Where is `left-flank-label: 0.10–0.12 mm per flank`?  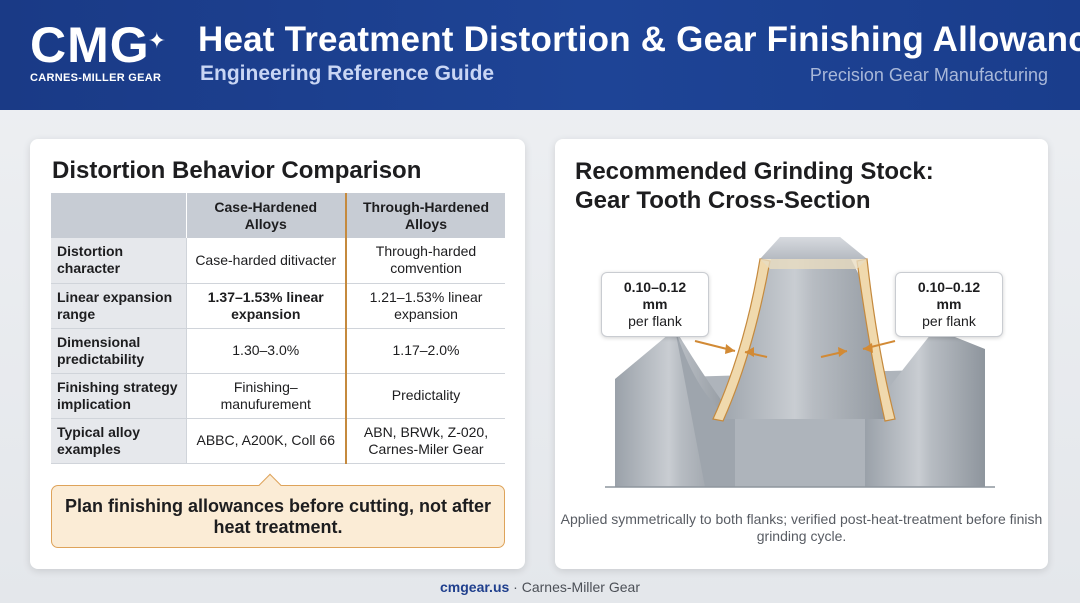 left-flank-label: 0.10–0.12 mm per flank is located at coordinates (655, 304).